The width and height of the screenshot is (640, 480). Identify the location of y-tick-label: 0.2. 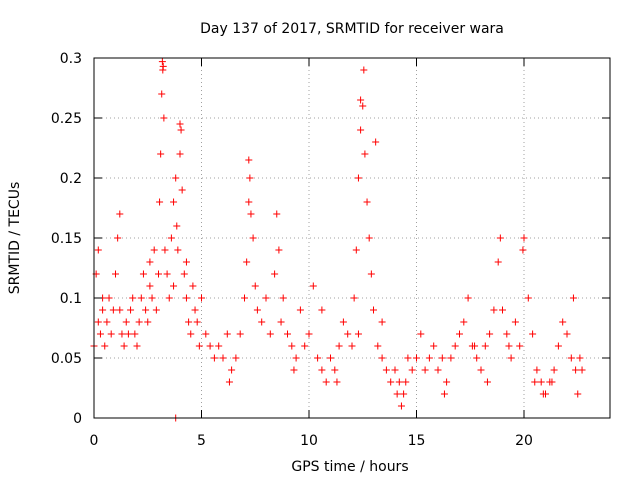
(71, 179).